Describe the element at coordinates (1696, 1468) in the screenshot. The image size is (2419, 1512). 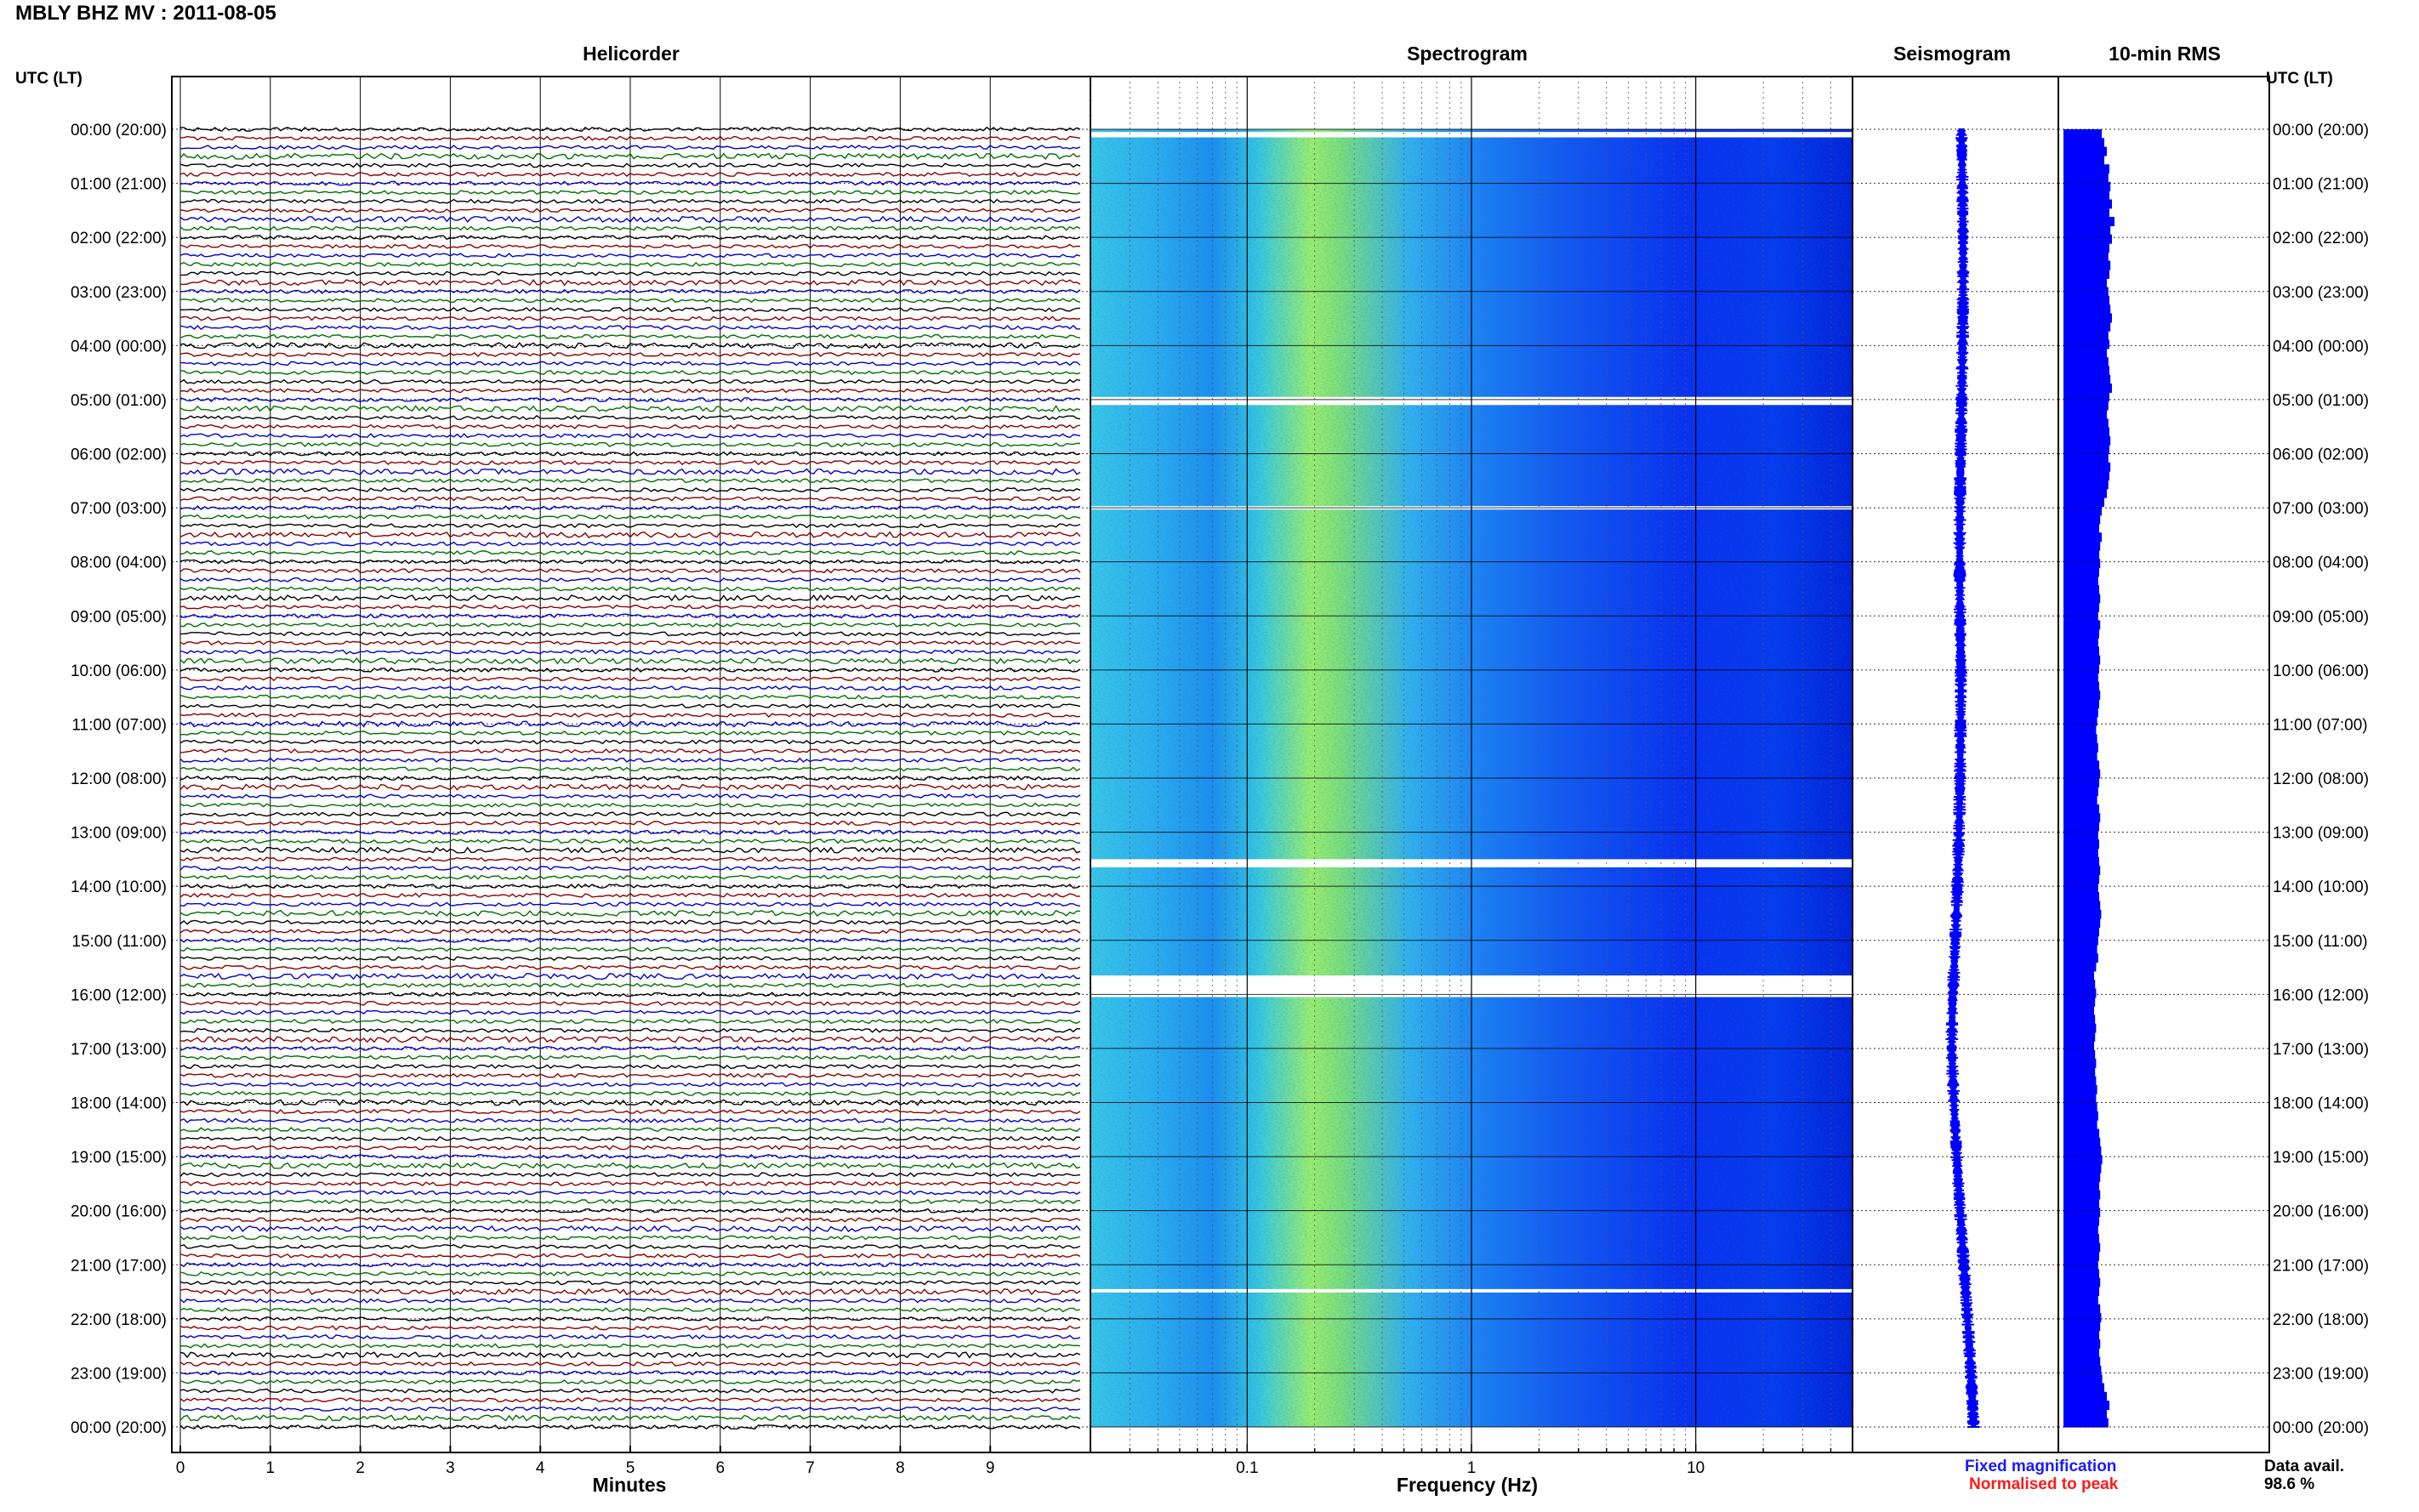
I see `frequency-tick-label: 10` at that location.